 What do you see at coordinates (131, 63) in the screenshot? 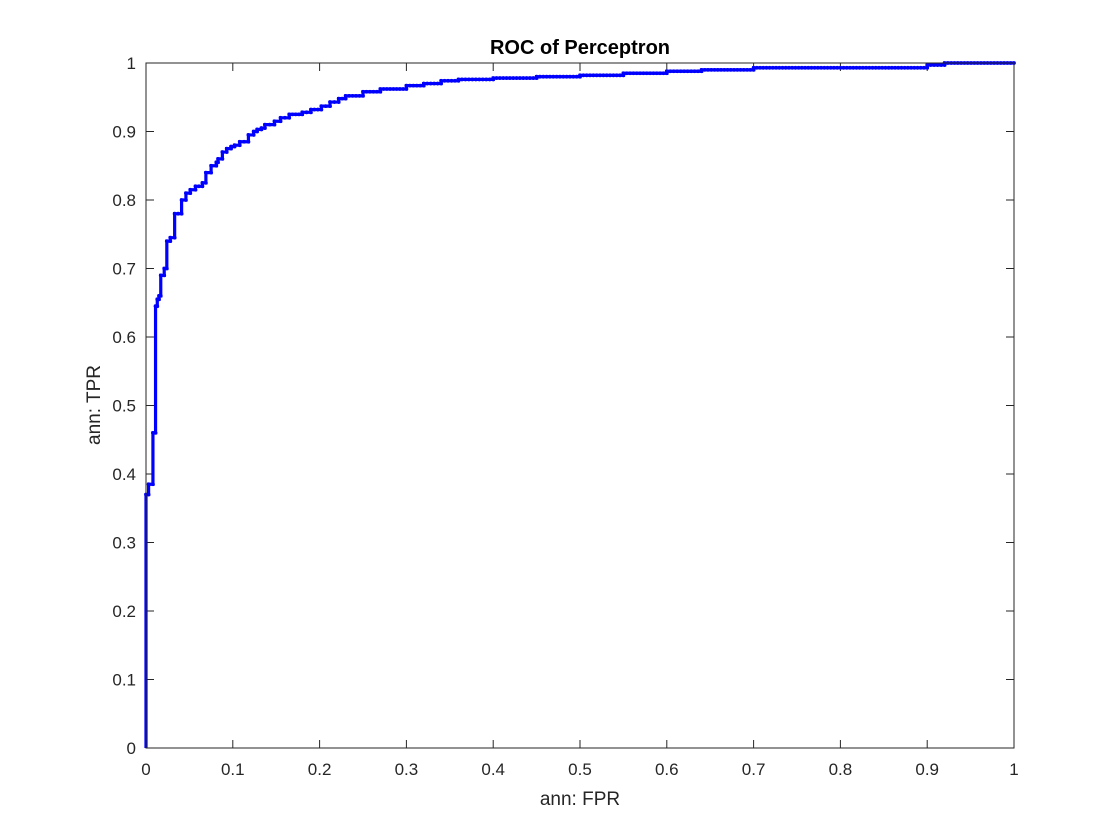
I see `y-tick-label: 1` at bounding box center [131, 63].